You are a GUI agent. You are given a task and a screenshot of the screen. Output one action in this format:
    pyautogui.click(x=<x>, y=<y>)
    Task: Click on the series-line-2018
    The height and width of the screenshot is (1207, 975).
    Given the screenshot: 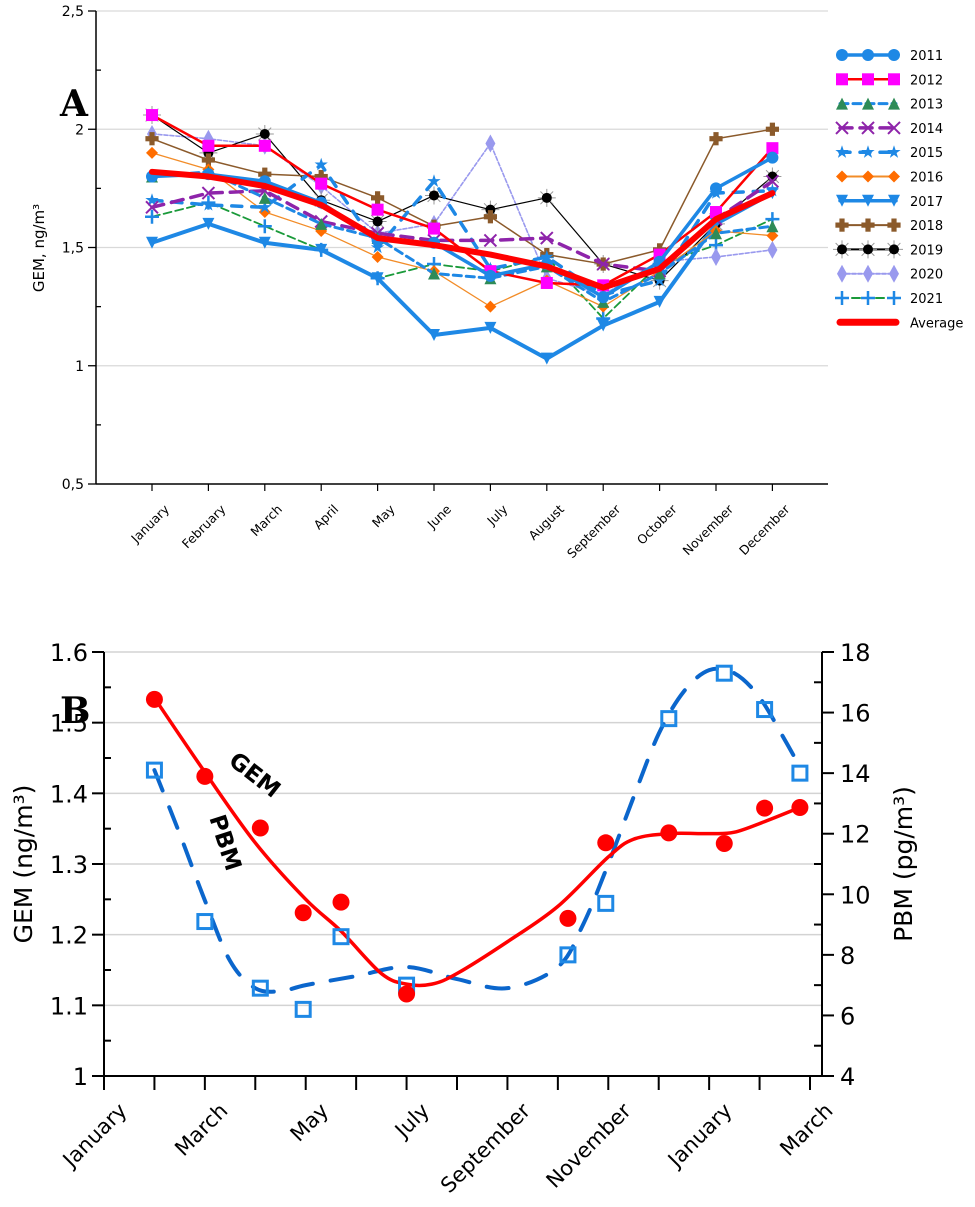 What is the action you would take?
    pyautogui.click(x=462, y=196)
    